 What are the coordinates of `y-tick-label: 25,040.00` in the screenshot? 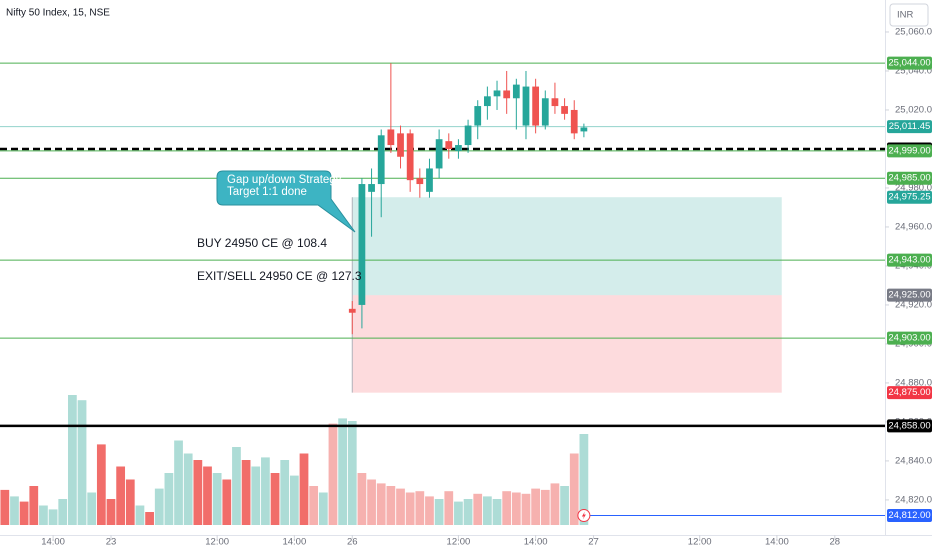 It's located at (913, 70).